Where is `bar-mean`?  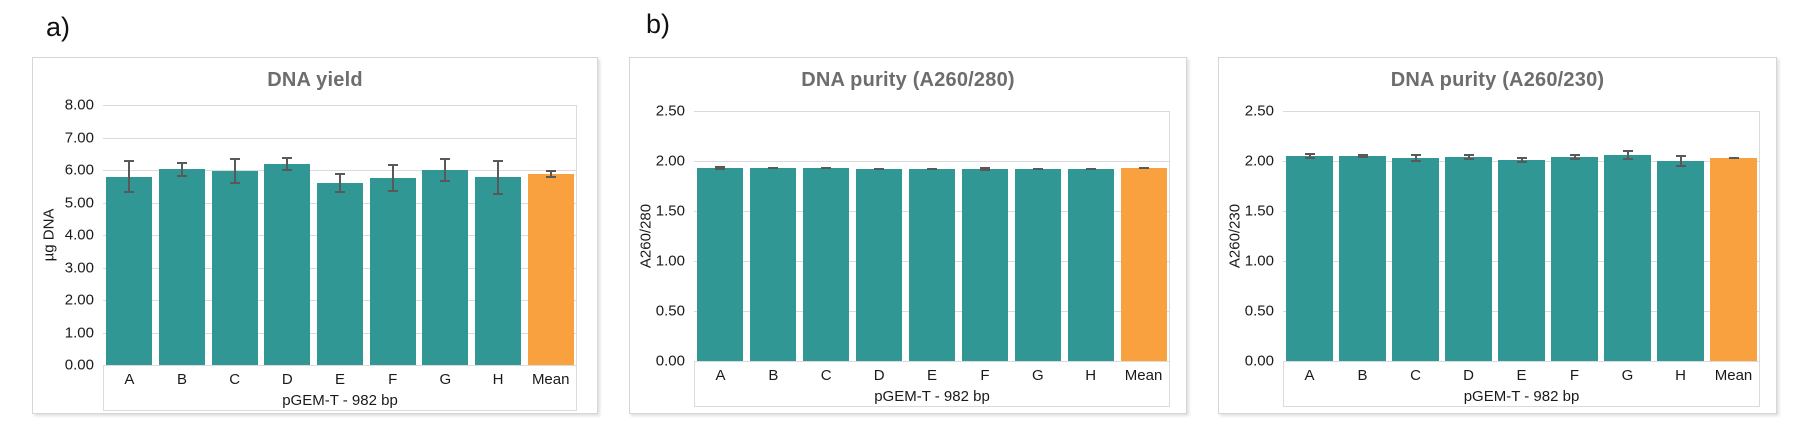
bar-mean is located at coordinates (550, 269).